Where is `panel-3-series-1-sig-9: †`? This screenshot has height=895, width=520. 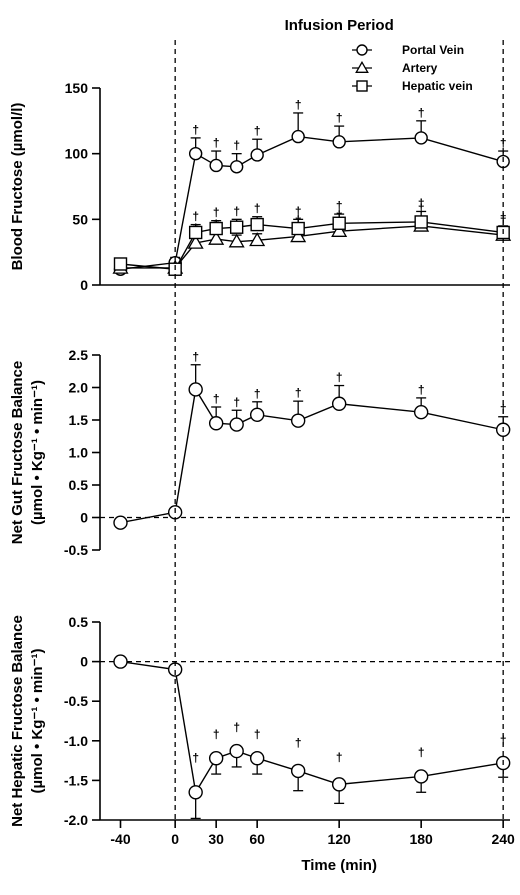 panel-3-series-1-sig-9: † is located at coordinates (503, 741).